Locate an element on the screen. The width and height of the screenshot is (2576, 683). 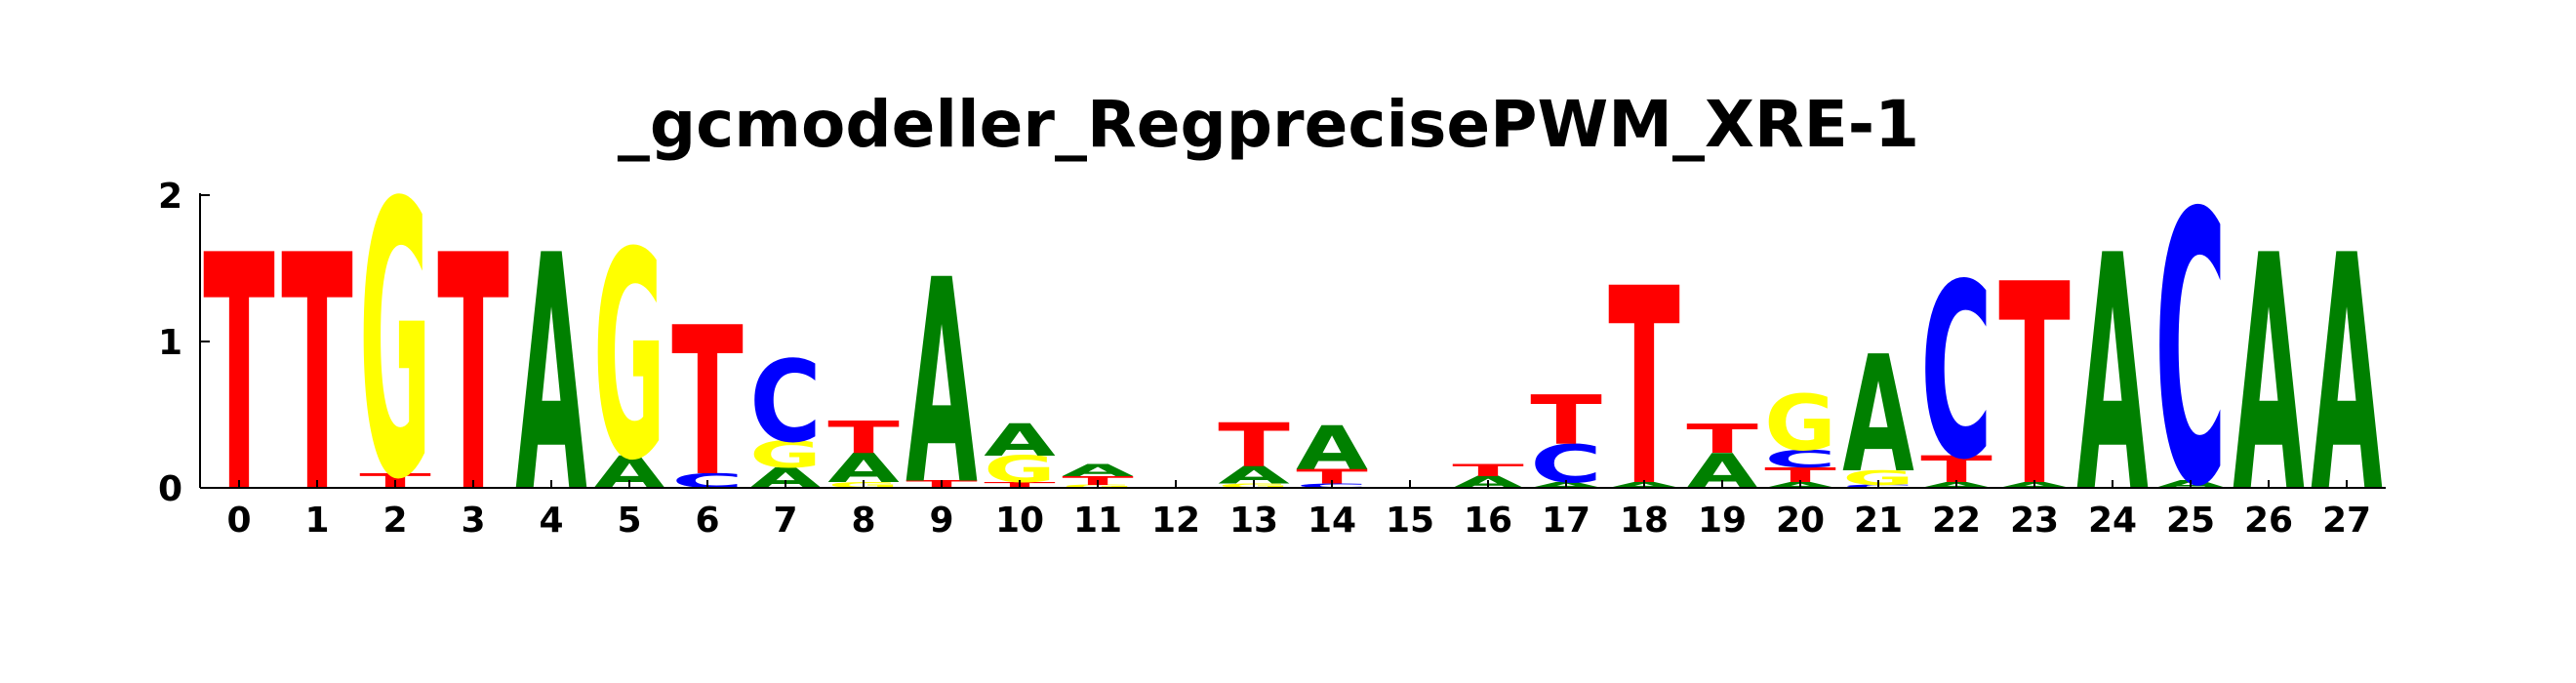
x-tick-label: 5 is located at coordinates (629, 521).